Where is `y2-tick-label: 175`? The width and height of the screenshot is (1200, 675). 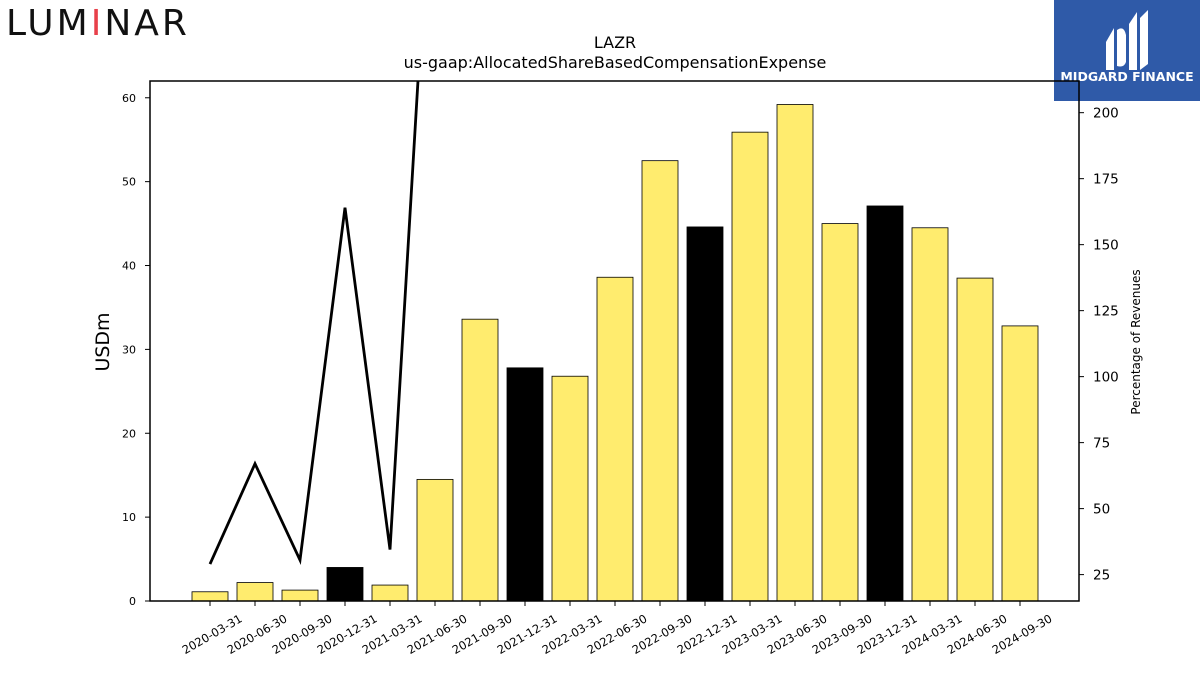
y2-tick-label: 175 is located at coordinates (1106, 180).